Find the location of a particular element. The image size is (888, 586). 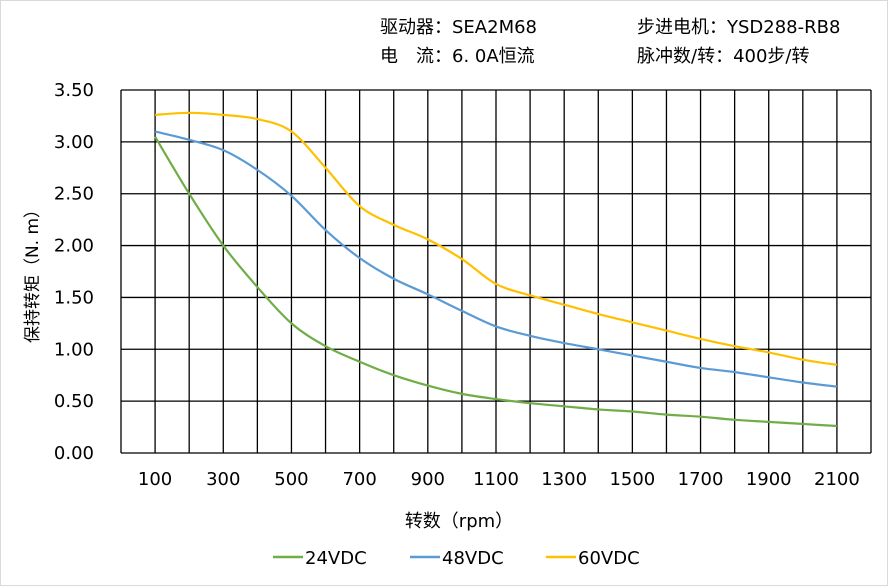

x-tick-label: 1300 is located at coordinates (564, 479).